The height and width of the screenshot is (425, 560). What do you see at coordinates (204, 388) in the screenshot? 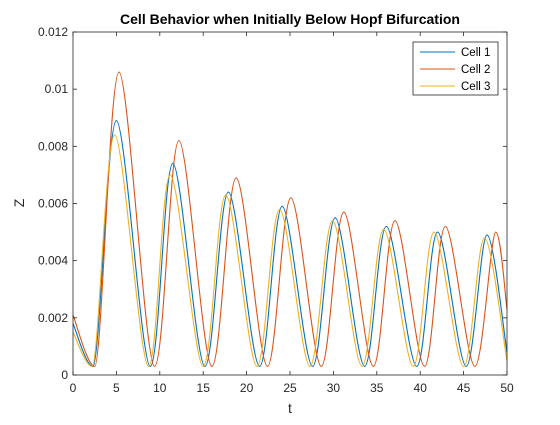
I see `x-tick-label: 15` at bounding box center [204, 388].